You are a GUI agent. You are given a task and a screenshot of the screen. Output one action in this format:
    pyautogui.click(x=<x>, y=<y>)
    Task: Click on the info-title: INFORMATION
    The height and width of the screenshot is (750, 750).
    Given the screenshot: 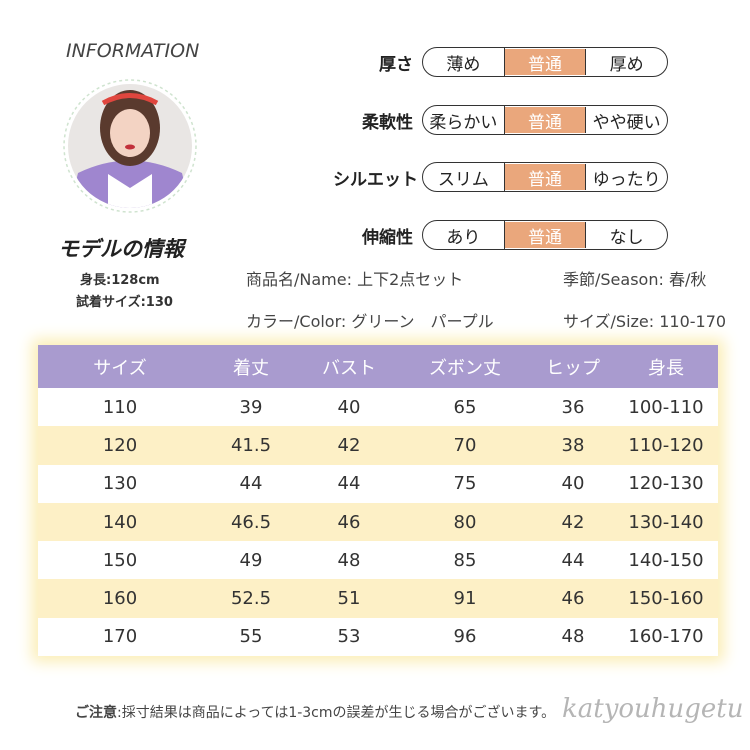 What is the action you would take?
    pyautogui.click(x=133, y=51)
    